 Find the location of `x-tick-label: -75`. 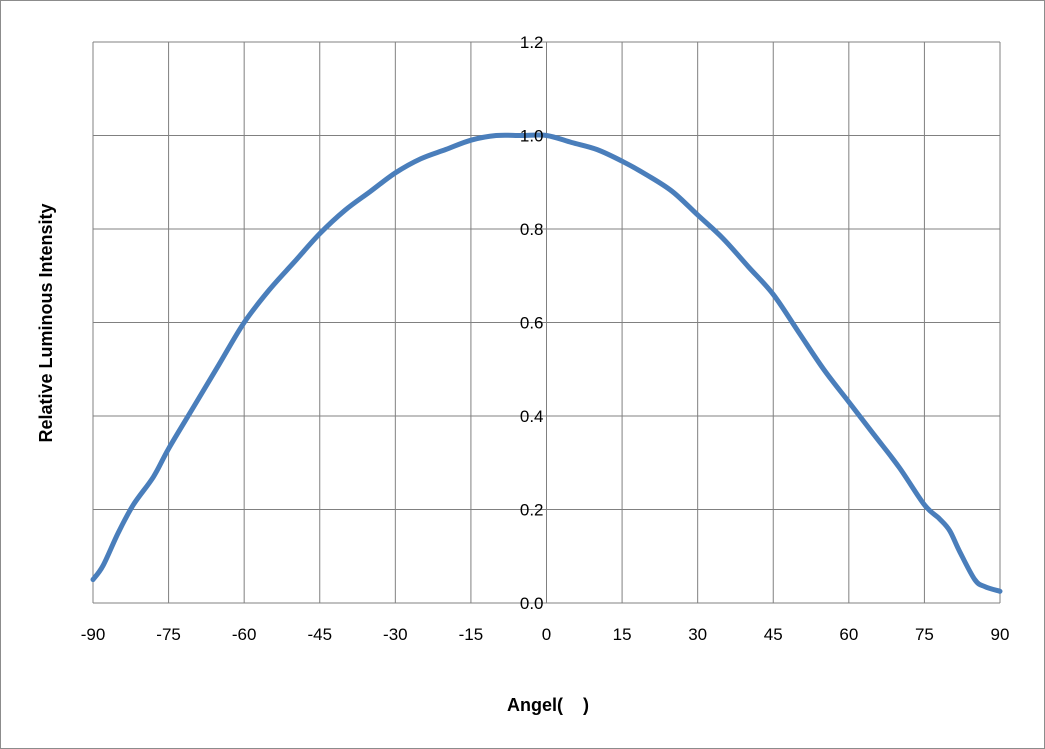

x-tick-label: -75 is located at coordinates (168, 634).